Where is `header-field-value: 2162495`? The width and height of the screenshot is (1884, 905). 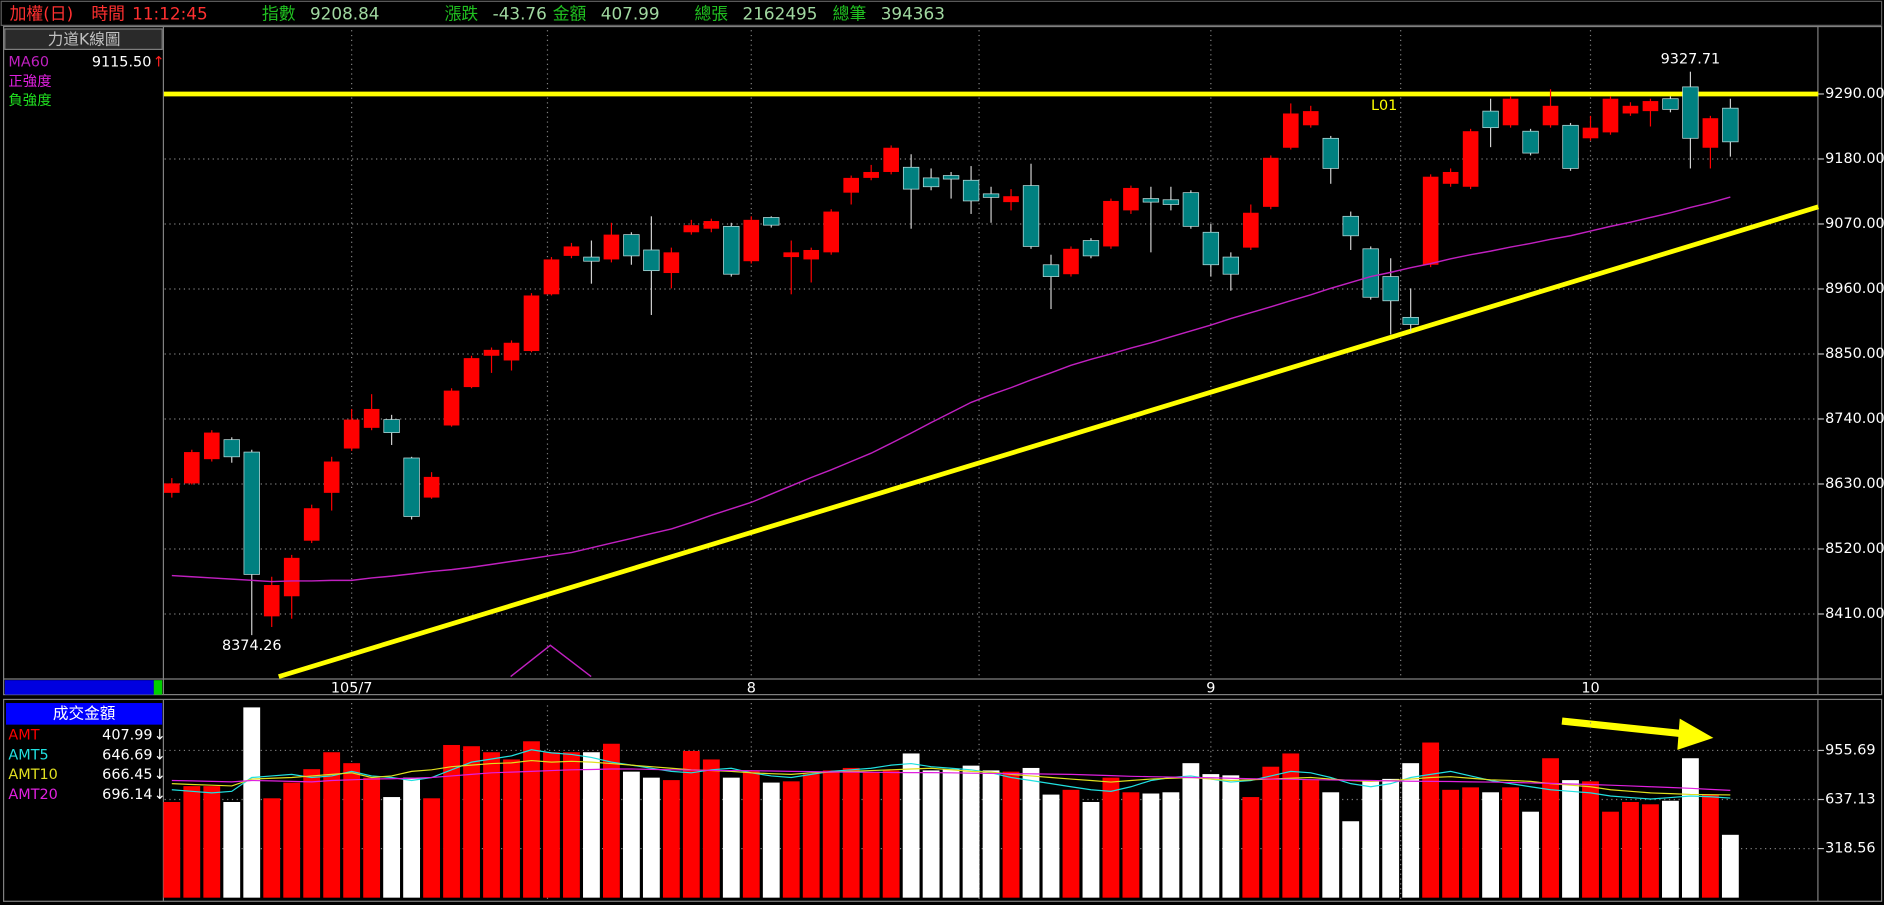 header-field-value: 2162495 is located at coordinates (780, 14).